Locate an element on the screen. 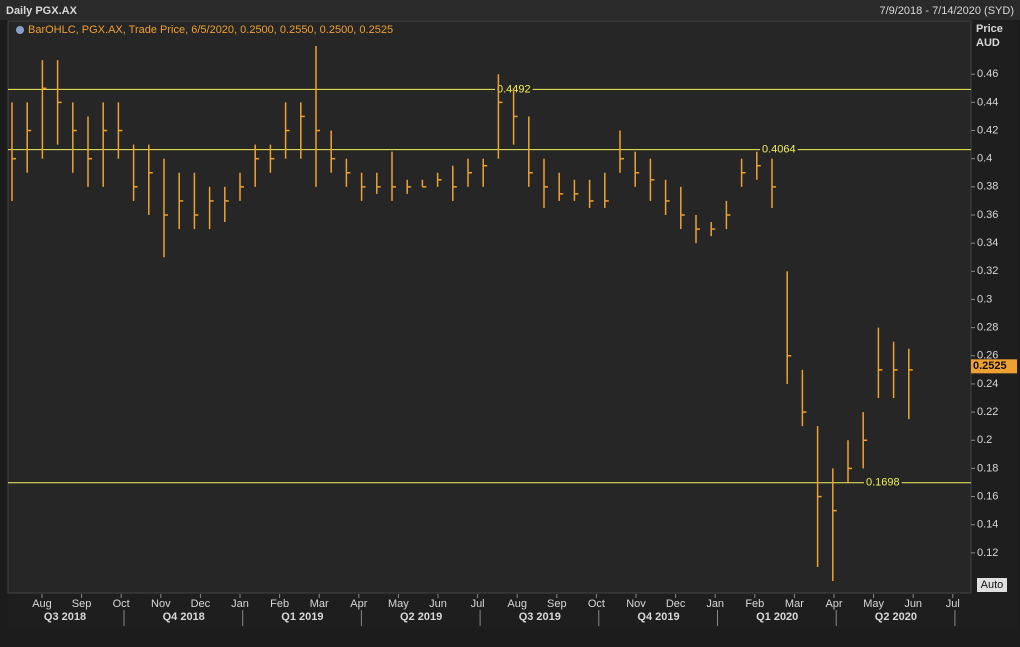  y-tick-label: 0.44 is located at coordinates (987, 102).